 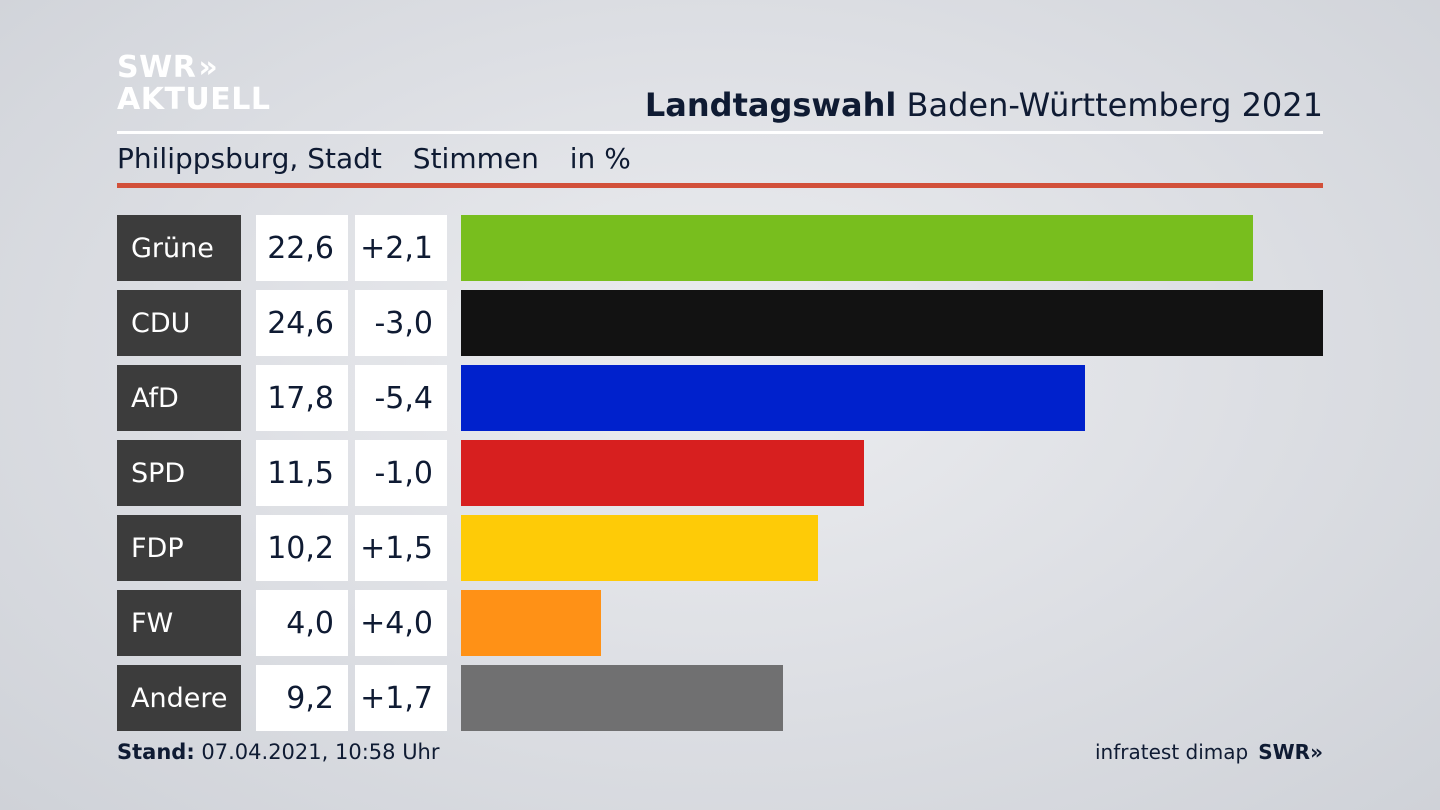 I want to click on chart-row: Grüne 22,6 +2,1, so click(x=720, y=248).